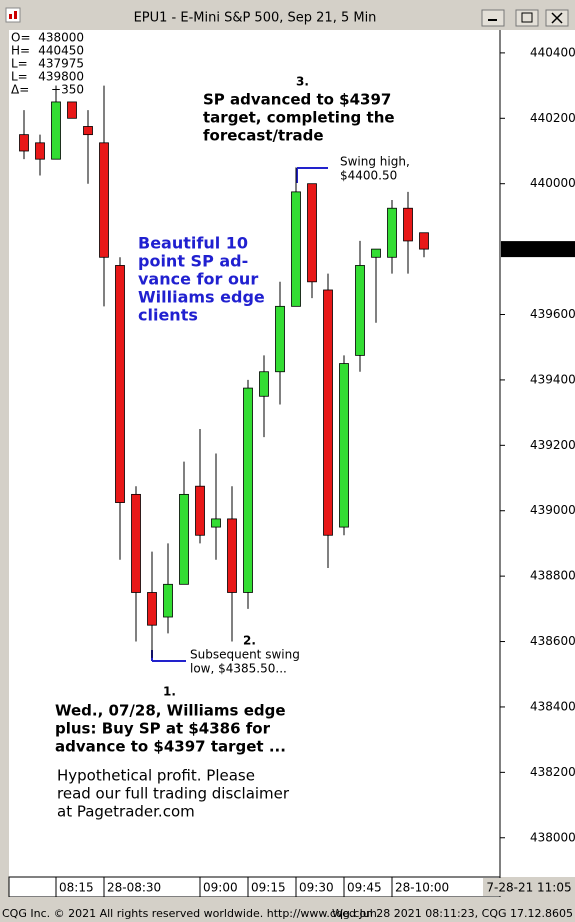 This screenshot has width=575, height=922. What do you see at coordinates (173, 794) in the screenshot?
I see `annotation: read our full trading disclaimer` at bounding box center [173, 794].